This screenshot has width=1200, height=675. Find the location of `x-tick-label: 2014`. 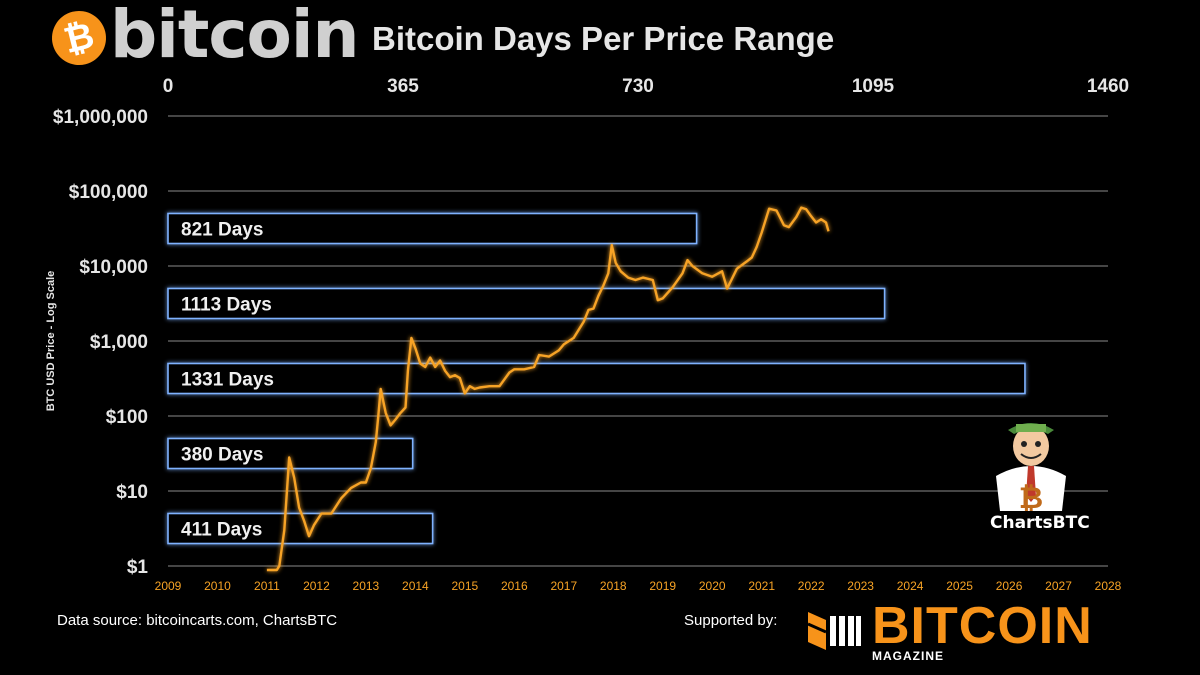

x-tick-label: 2014 is located at coordinates (415, 586).